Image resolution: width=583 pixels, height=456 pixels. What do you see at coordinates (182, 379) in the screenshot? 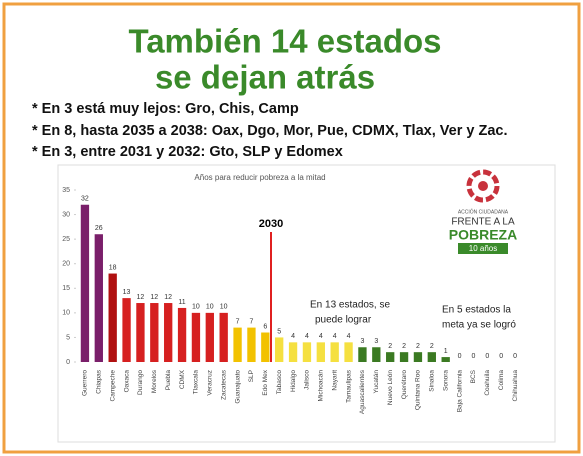
I see `x-tick-label: CDMX` at bounding box center [182, 379].